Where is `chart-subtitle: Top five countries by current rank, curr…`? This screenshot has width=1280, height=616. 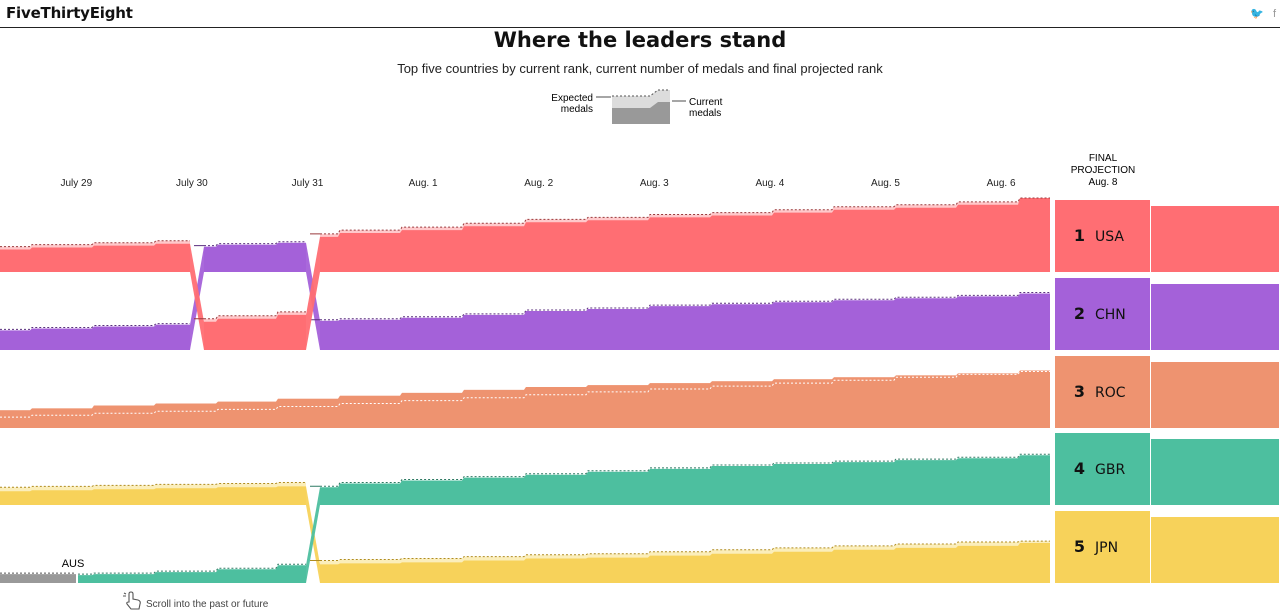 chart-subtitle: Top five countries by current rank, curr… is located at coordinates (640, 68).